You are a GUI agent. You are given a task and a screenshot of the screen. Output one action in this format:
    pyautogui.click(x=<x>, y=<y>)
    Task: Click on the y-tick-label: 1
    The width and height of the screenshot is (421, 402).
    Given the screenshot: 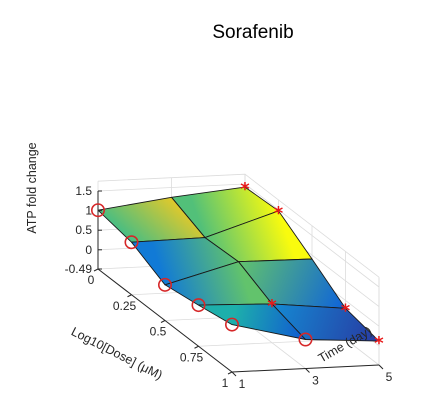 What is the action you would take?
    pyautogui.click(x=242, y=384)
    